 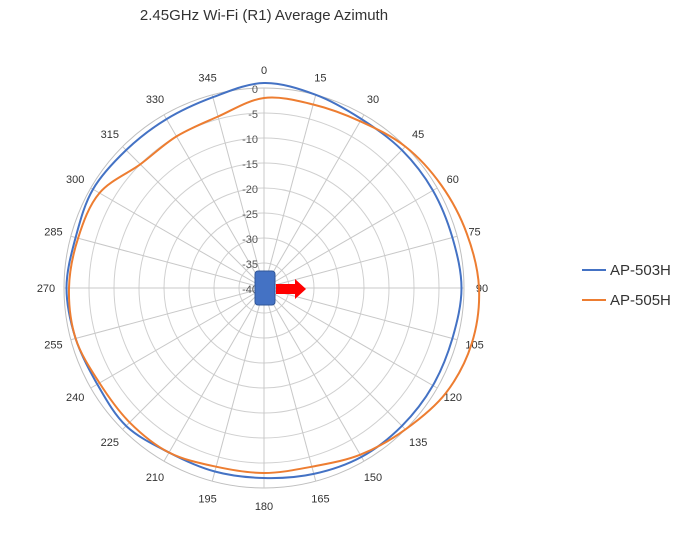 I want to click on angle-tick-label: 270, so click(x=46, y=289).